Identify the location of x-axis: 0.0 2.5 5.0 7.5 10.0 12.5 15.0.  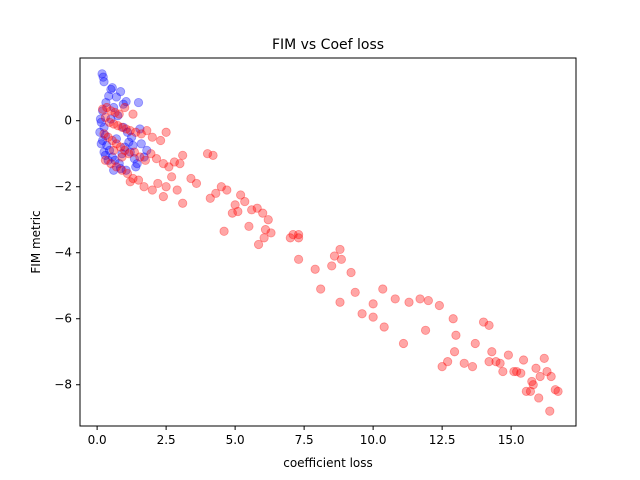
(306, 436).